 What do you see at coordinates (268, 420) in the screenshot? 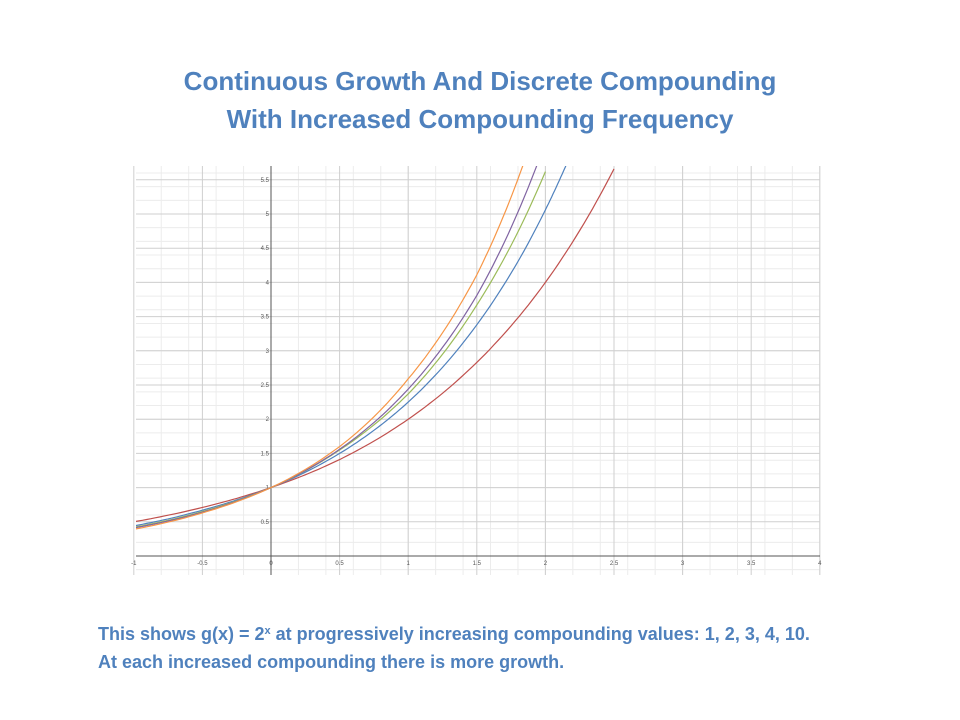
I see `y-tick-label: 2` at bounding box center [268, 420].